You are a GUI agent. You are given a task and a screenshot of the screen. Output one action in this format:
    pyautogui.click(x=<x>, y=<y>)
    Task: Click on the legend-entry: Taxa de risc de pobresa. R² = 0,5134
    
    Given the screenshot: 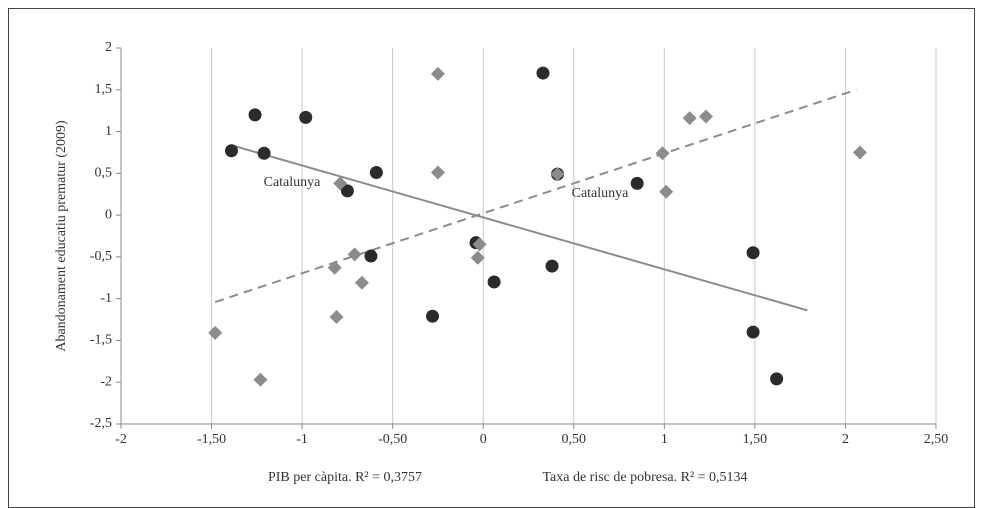 What is the action you would take?
    pyautogui.click(x=644, y=477)
    